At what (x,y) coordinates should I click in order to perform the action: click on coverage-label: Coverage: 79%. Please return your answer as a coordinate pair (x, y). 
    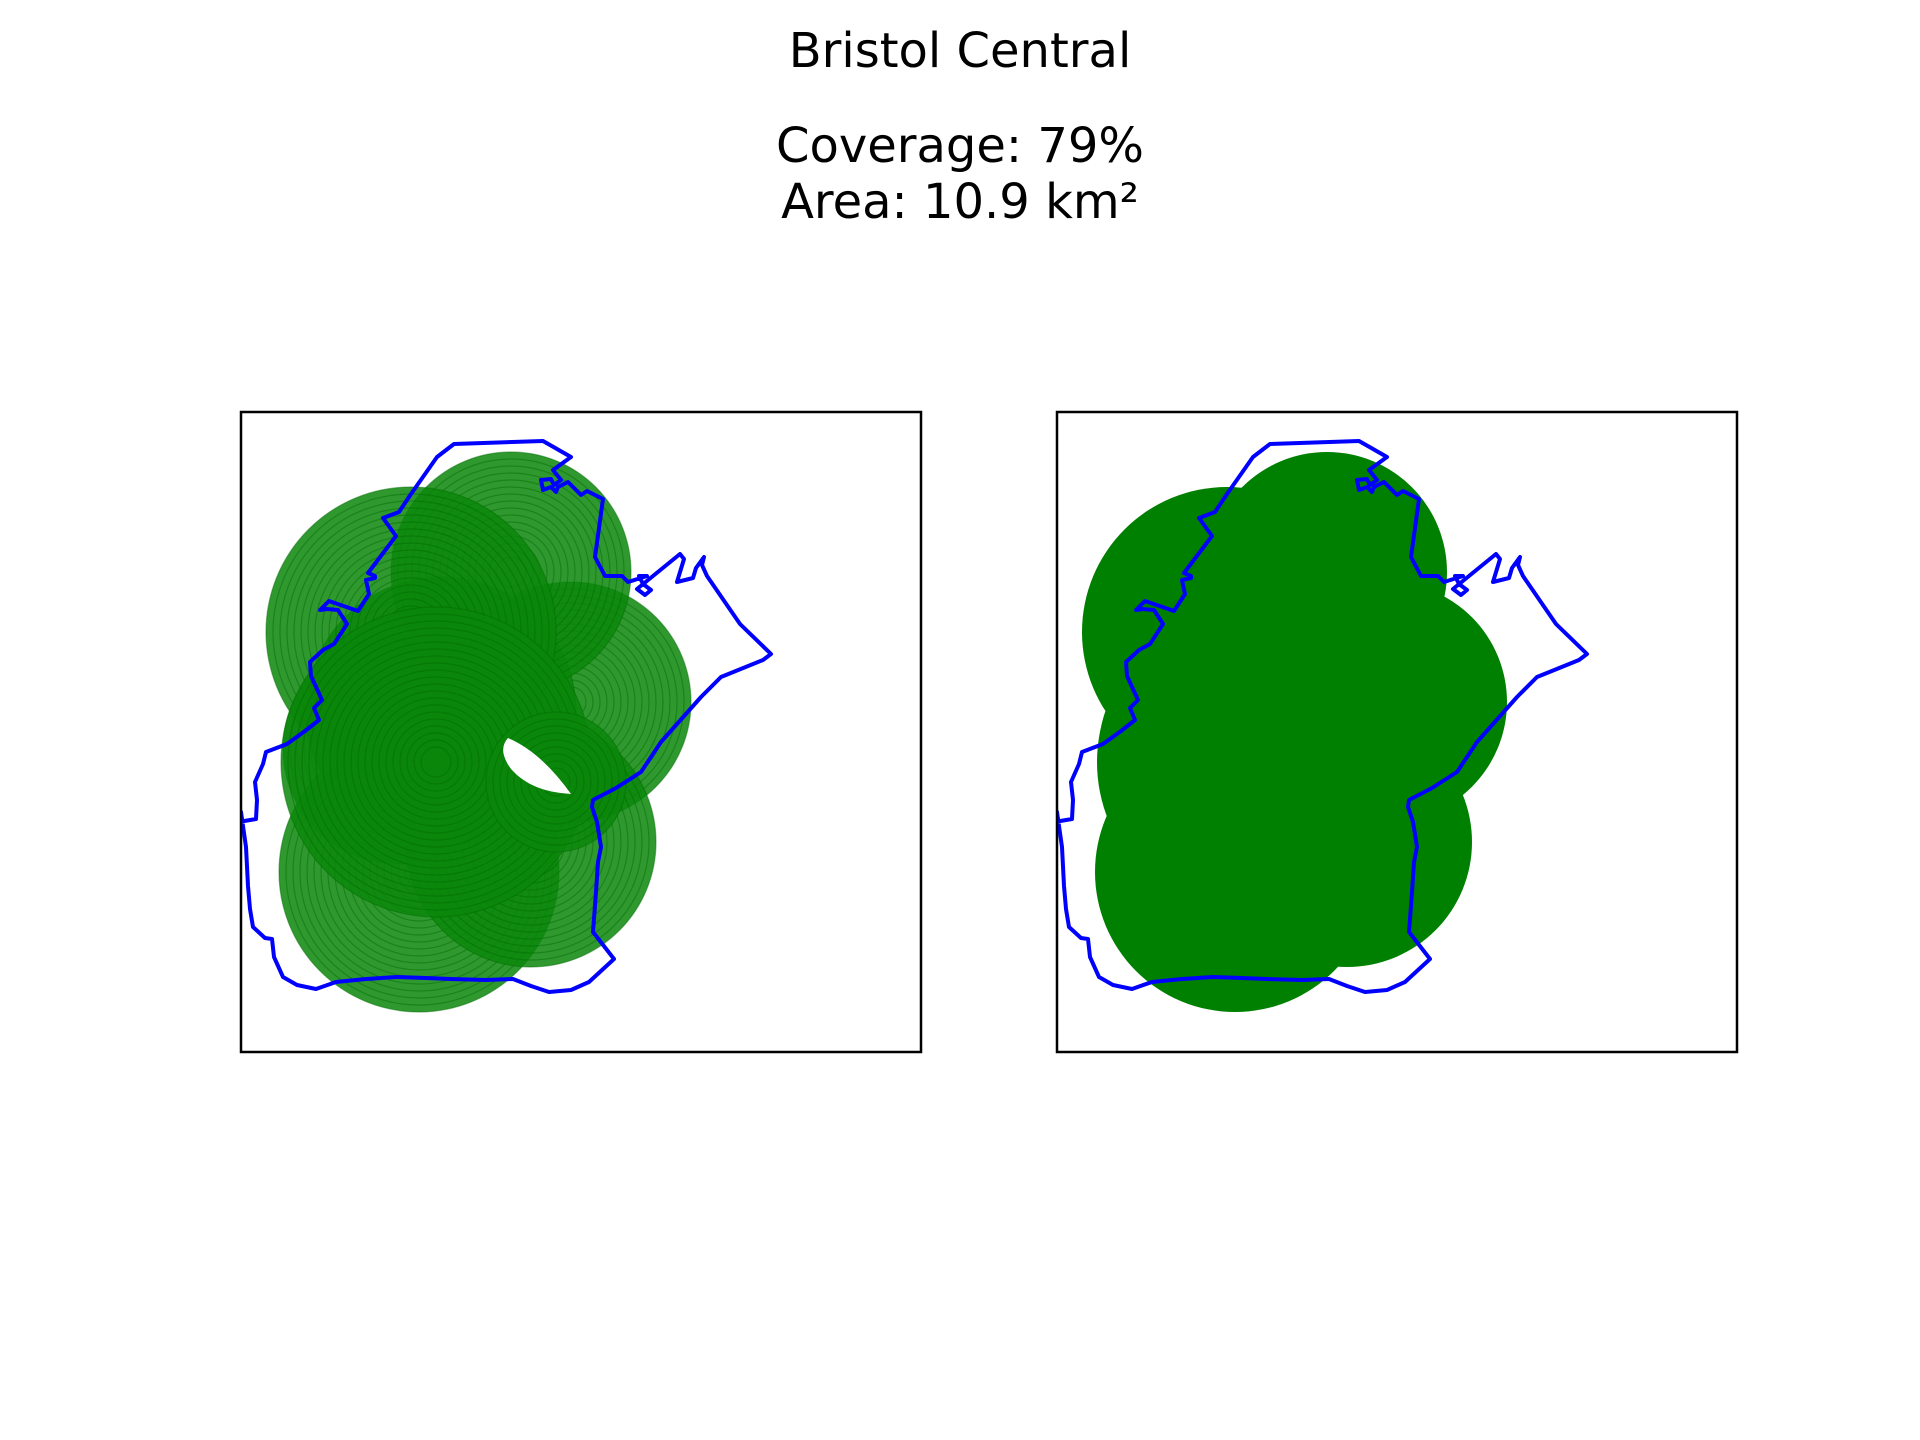
    Looking at the image, I should click on (960, 146).